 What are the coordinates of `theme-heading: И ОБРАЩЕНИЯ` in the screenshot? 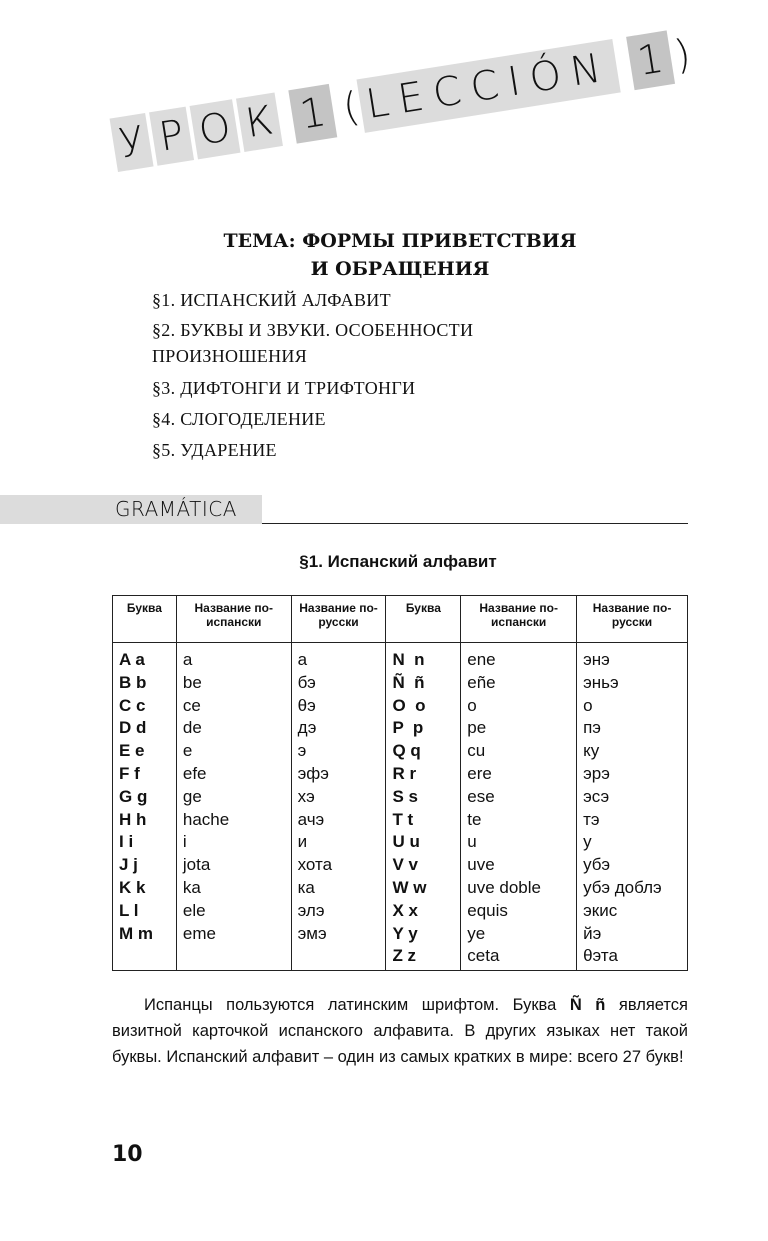 It's located at (400, 269).